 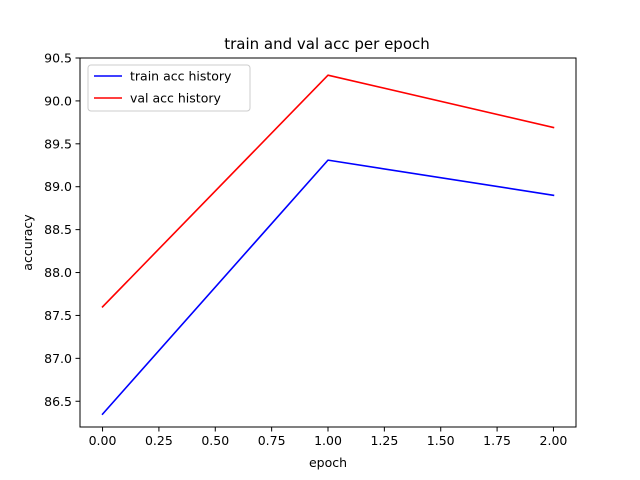 I want to click on x-tick-label: 1.50, so click(x=441, y=440).